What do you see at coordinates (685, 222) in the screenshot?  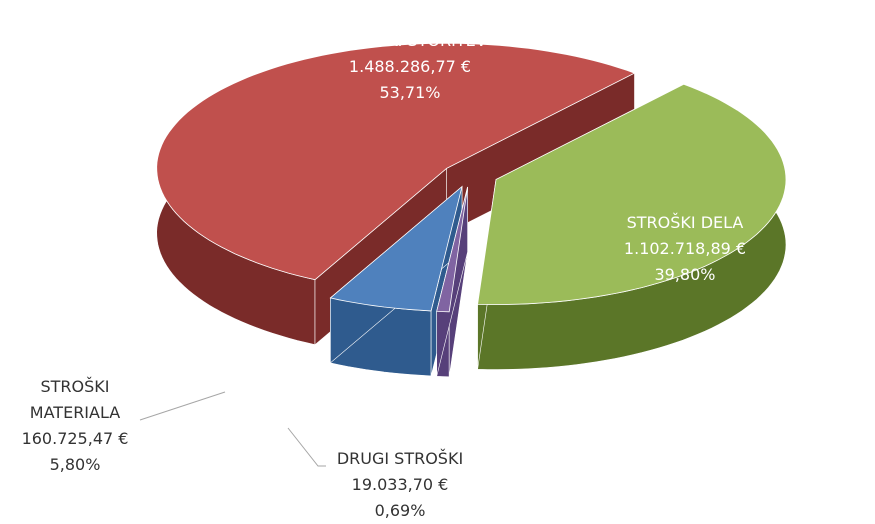 I see `category-label: STROŠKI DELA` at bounding box center [685, 222].